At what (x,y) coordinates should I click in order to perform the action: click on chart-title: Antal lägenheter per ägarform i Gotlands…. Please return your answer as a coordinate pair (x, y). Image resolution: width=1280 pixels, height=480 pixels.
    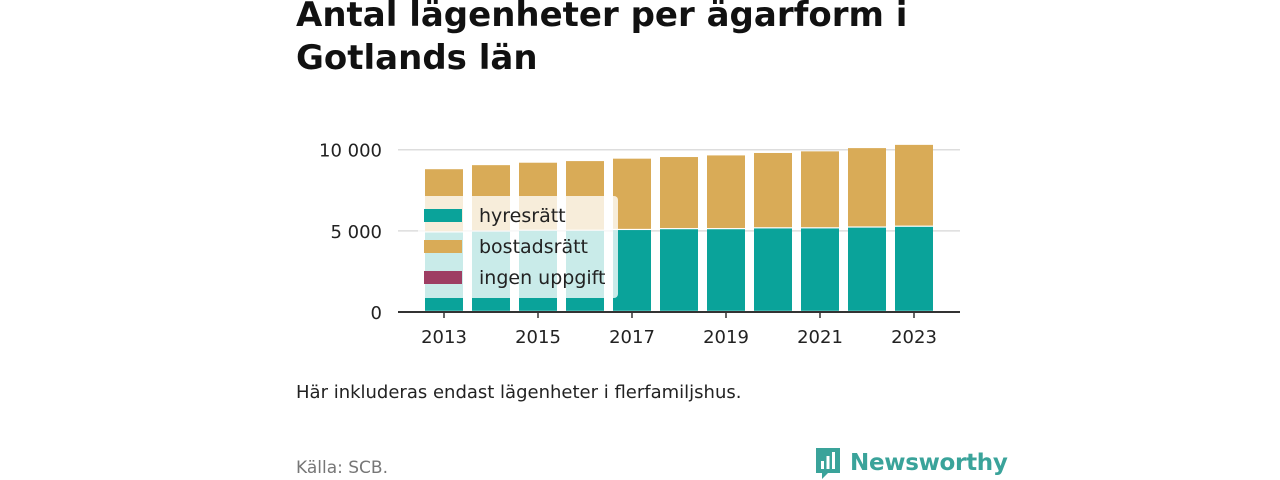
    Looking at the image, I should click on (602, 39).